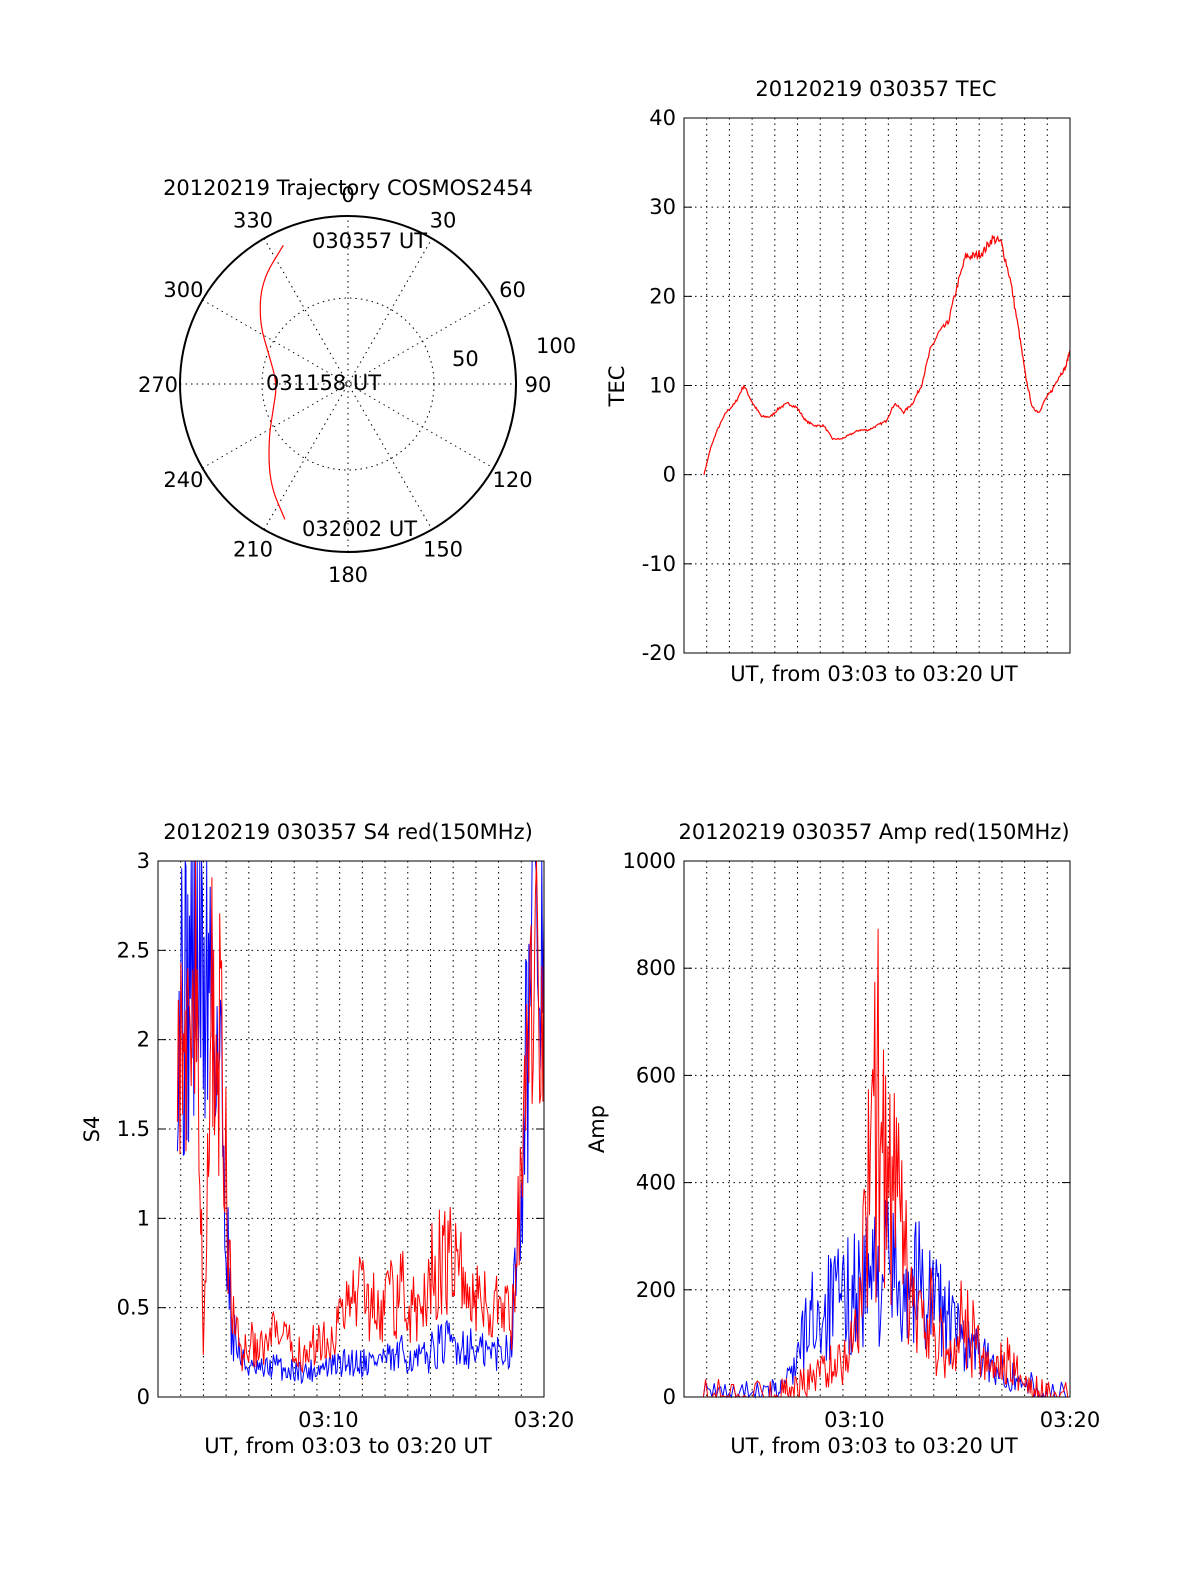 The height and width of the screenshot is (1575, 1200). Describe the element at coordinates (360, 1117) in the screenshot. I see `s4-series-red` at that location.